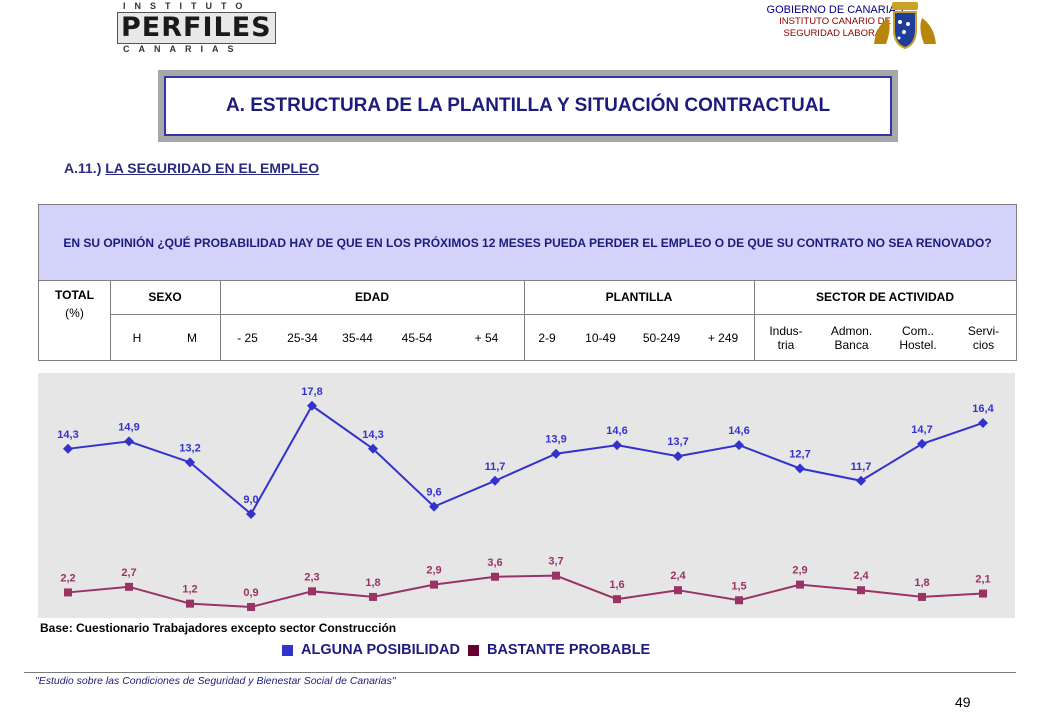  What do you see at coordinates (128, 573) in the screenshot?
I see `data-label: 2,7` at bounding box center [128, 573].